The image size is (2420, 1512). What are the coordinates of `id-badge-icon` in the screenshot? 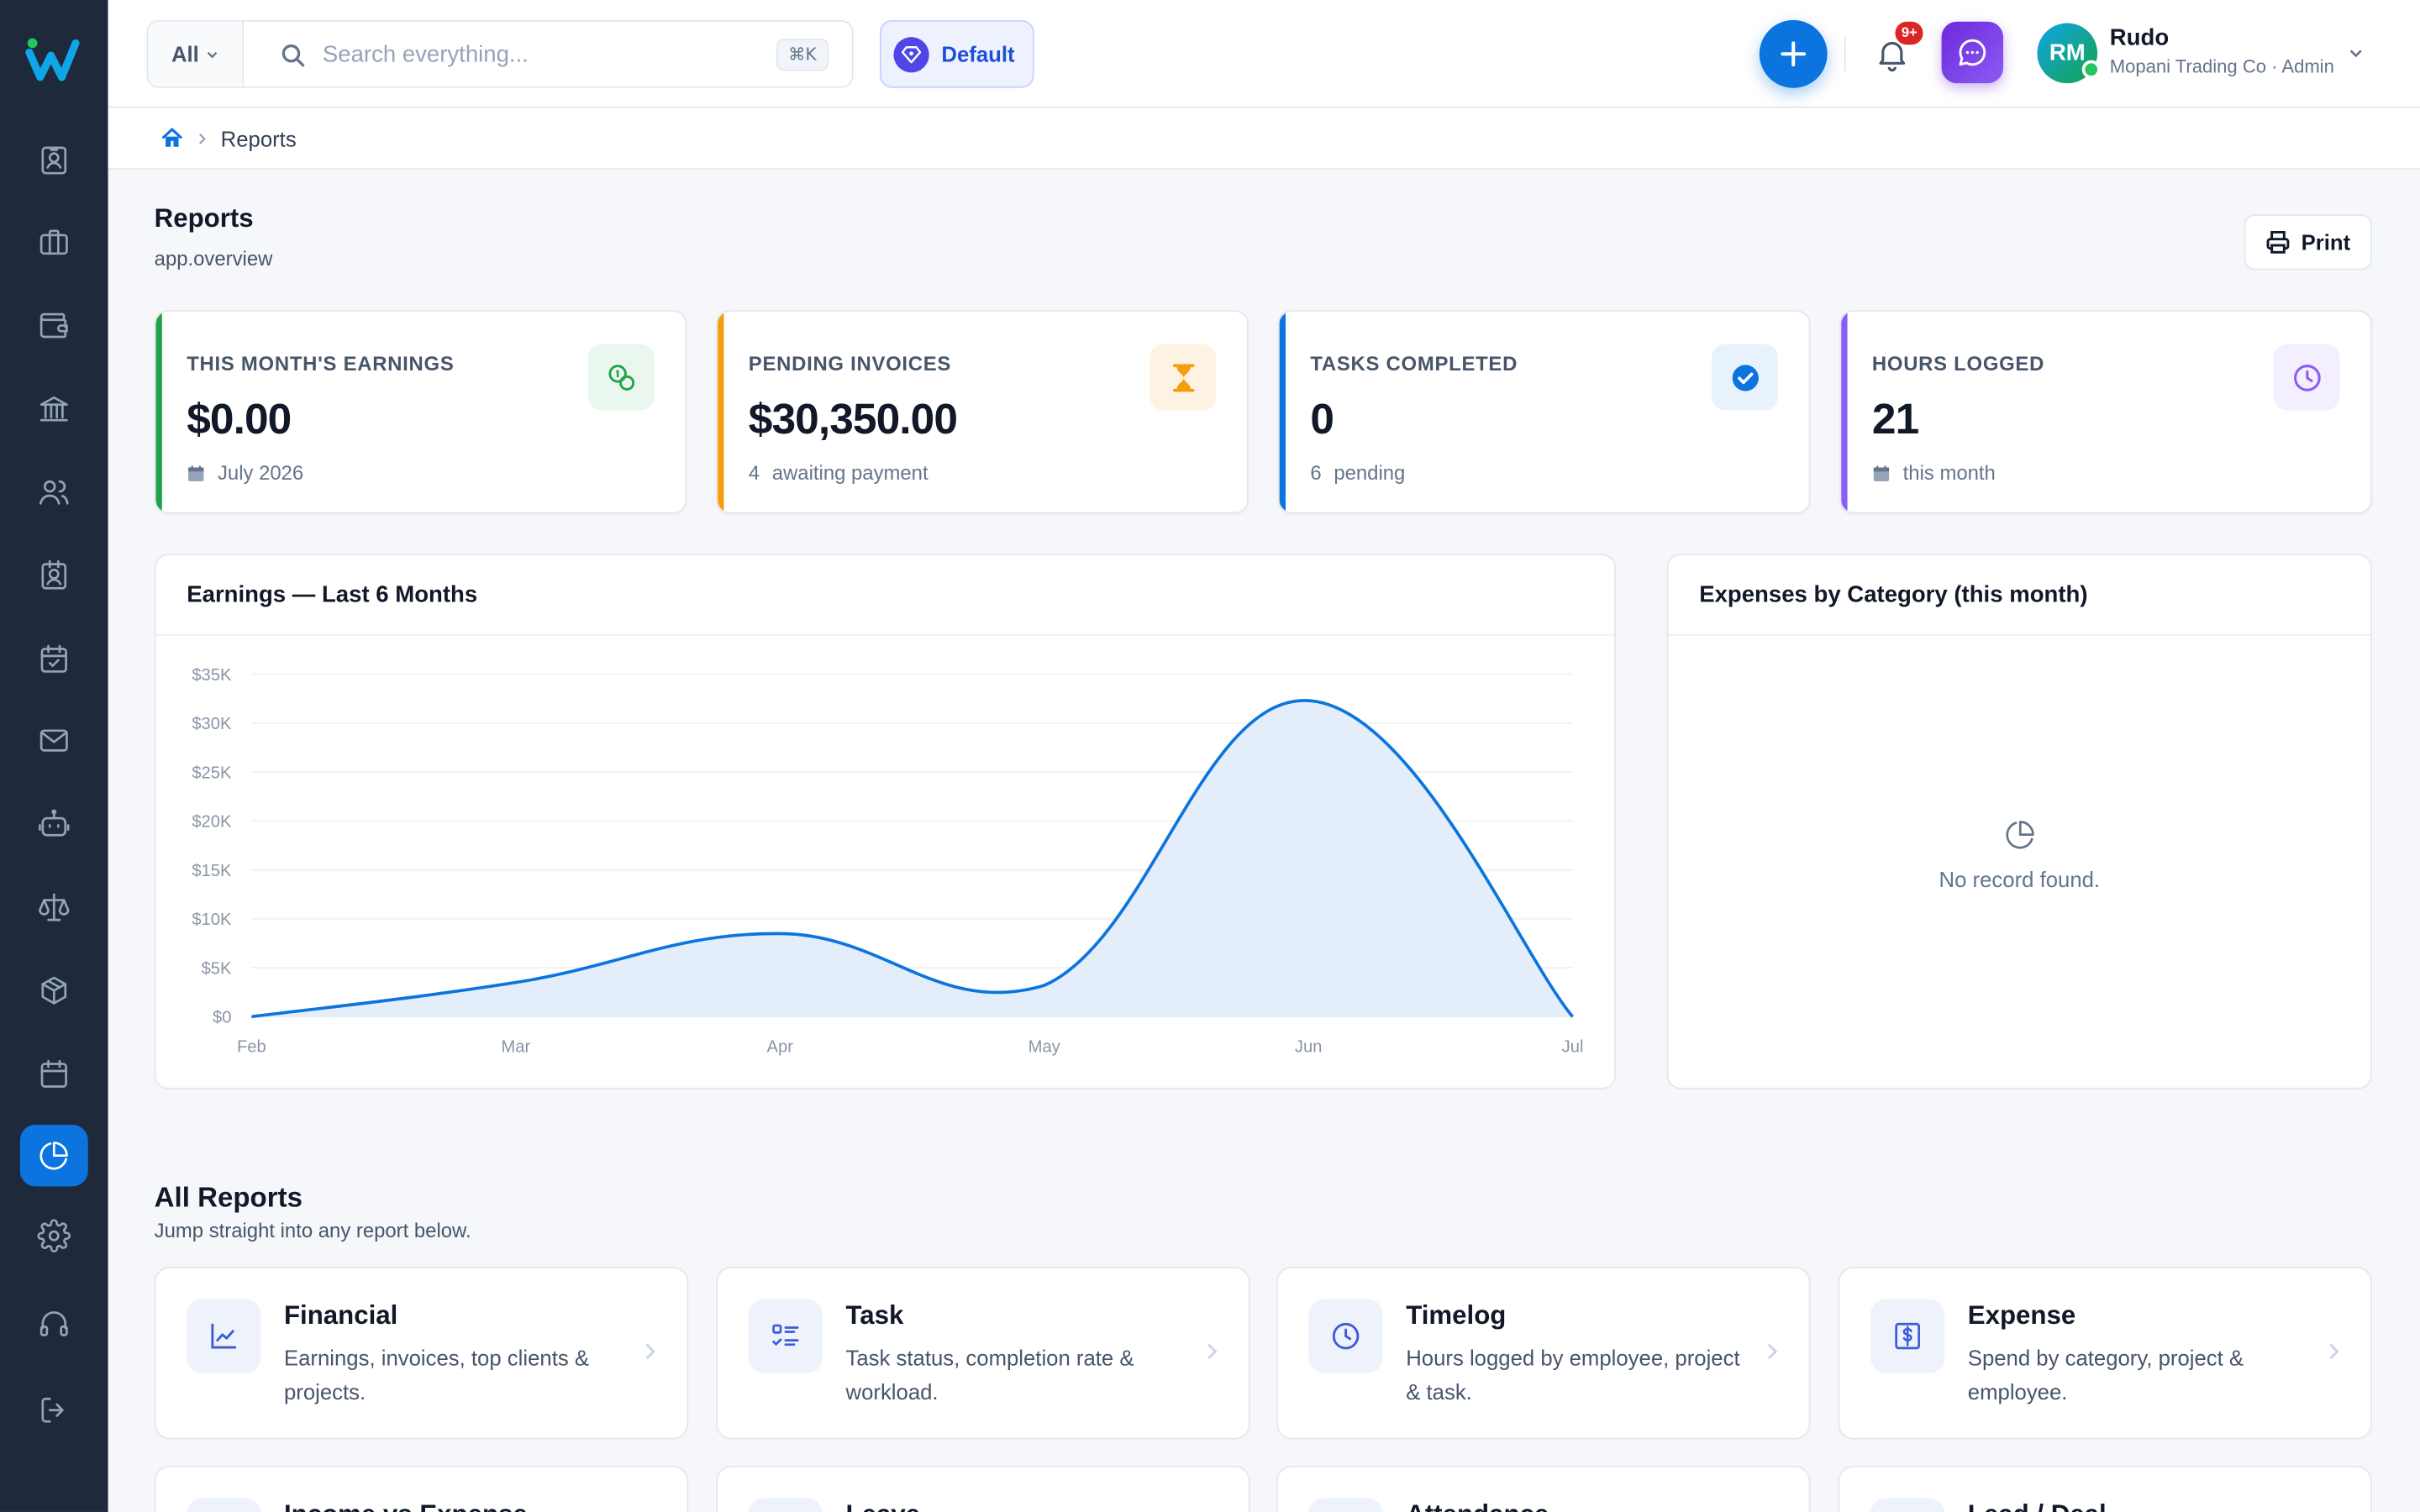 It's located at (54, 574).